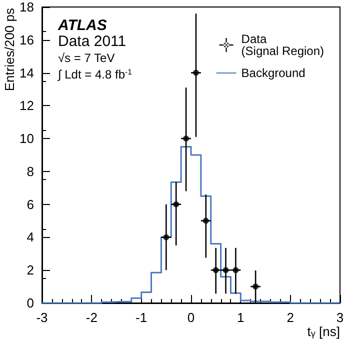  Describe the element at coordinates (323, 331) in the screenshot. I see `x-axis-title: tγ [ns]` at that location.